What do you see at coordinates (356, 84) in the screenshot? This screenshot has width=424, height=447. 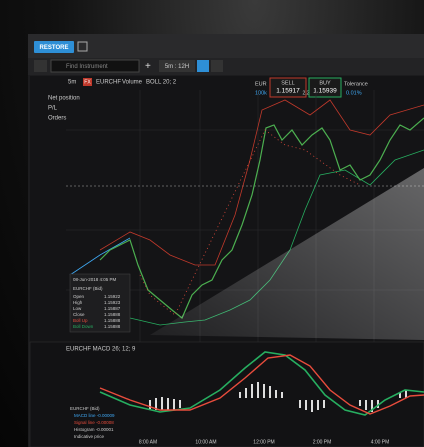 I see `tolerance-label: Tolerance` at bounding box center [356, 84].